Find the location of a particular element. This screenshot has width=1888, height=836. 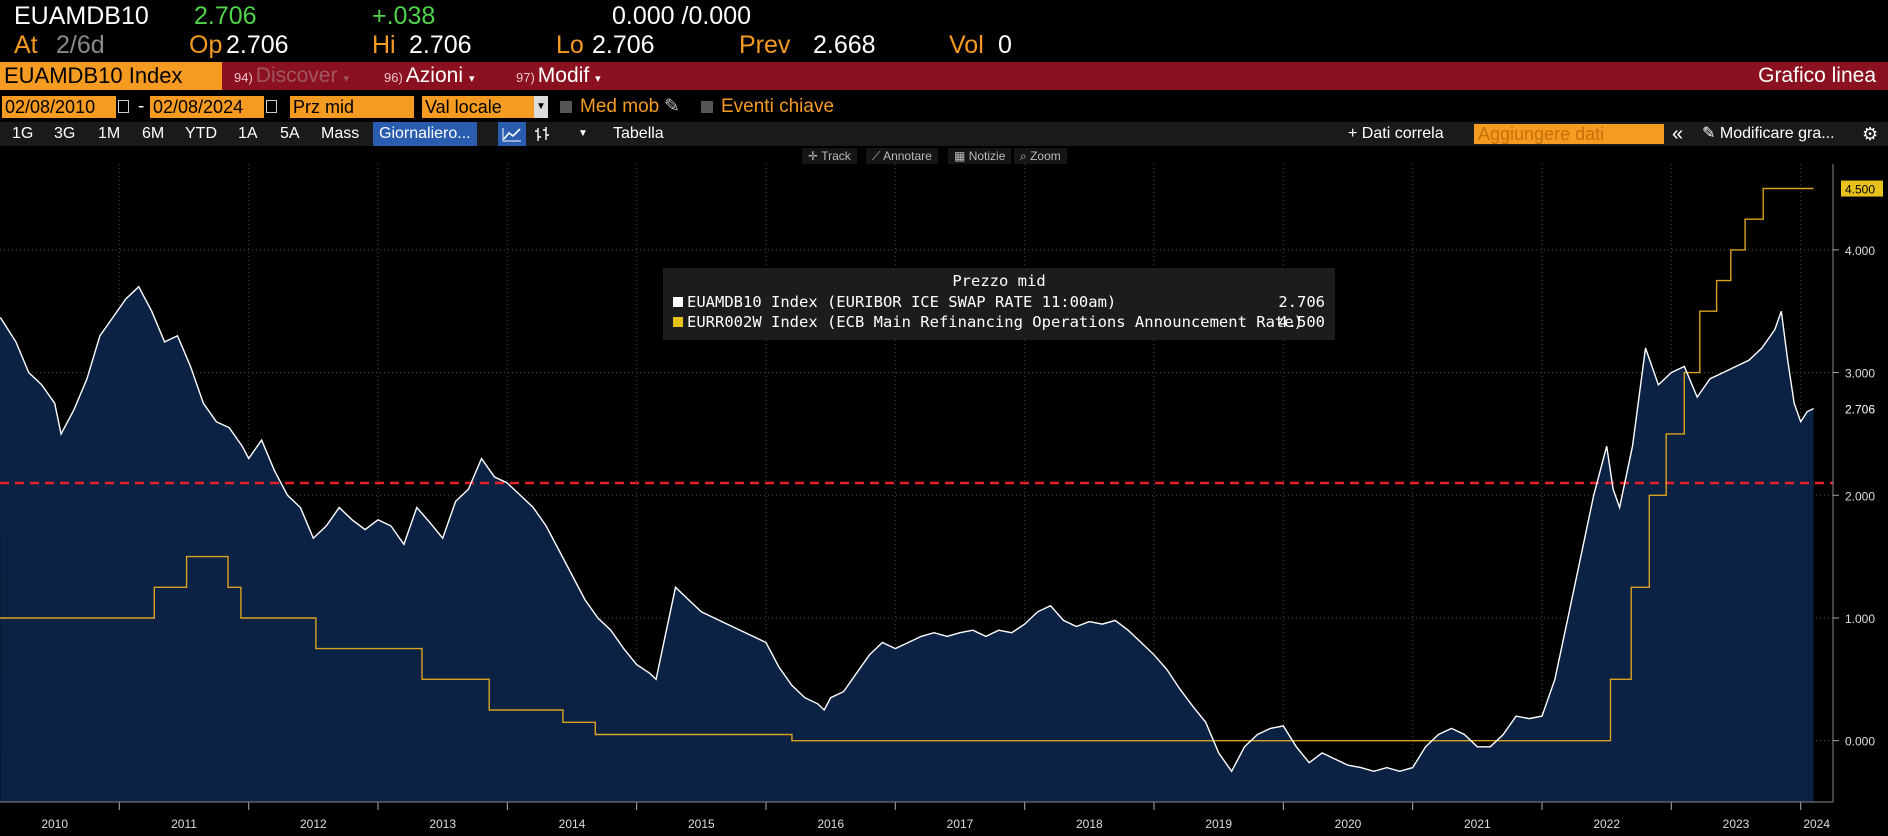

edit-menu-number: 97) is located at coordinates (525, 77).